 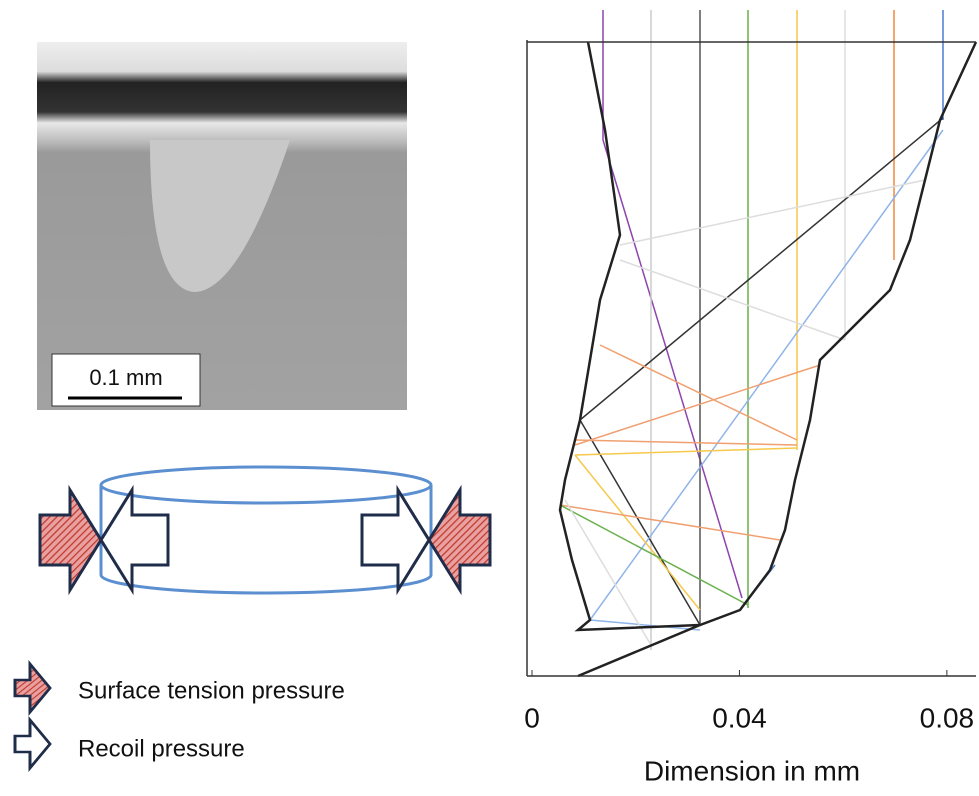 I want to click on x-tick-label: 0, so click(x=532, y=717).